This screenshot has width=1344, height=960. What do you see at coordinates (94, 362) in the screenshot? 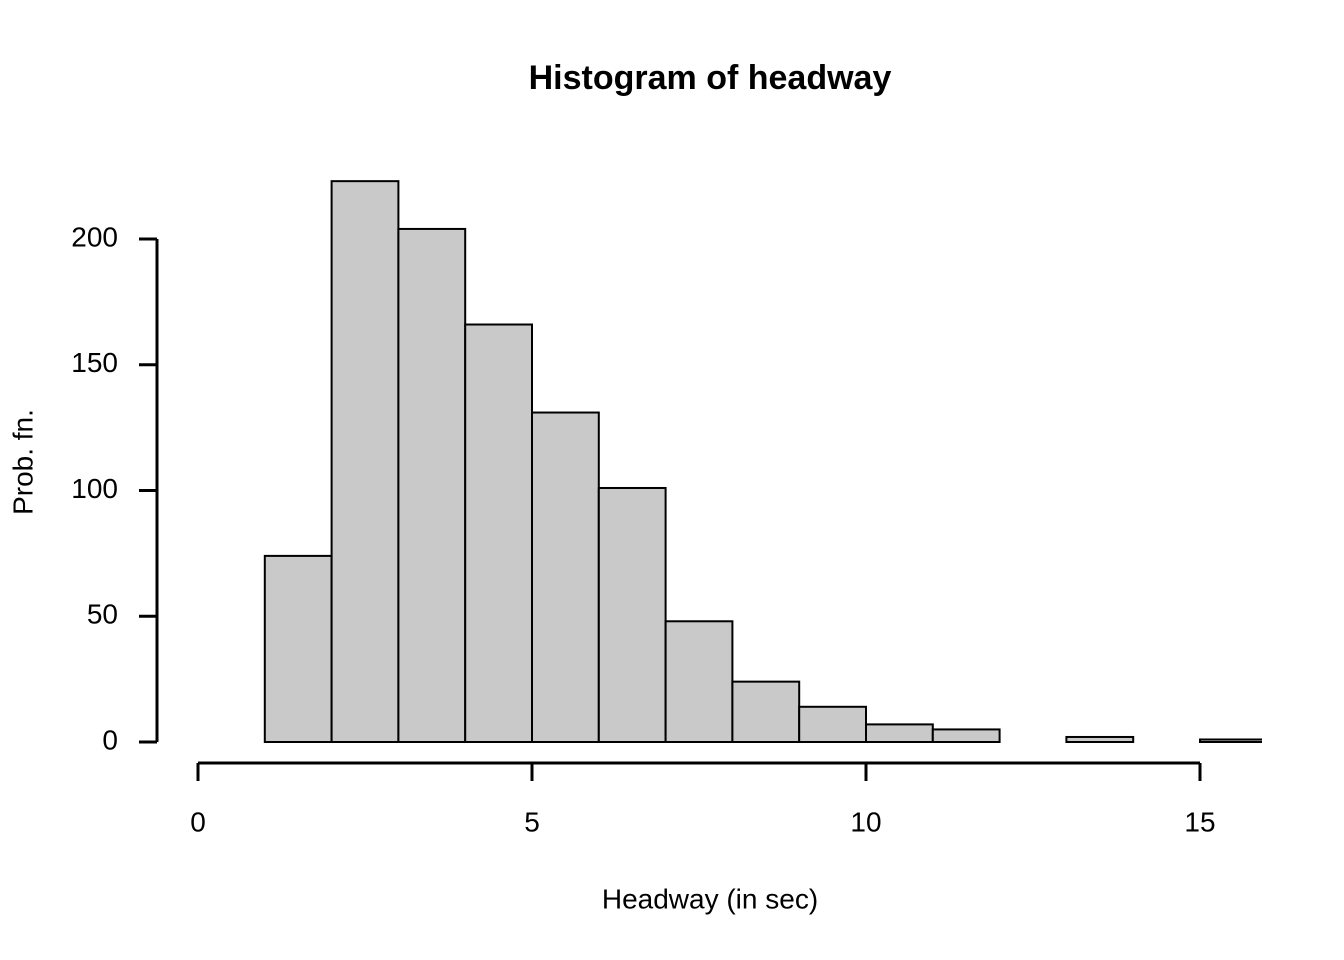
I see `y-tick-label: 150` at bounding box center [94, 362].